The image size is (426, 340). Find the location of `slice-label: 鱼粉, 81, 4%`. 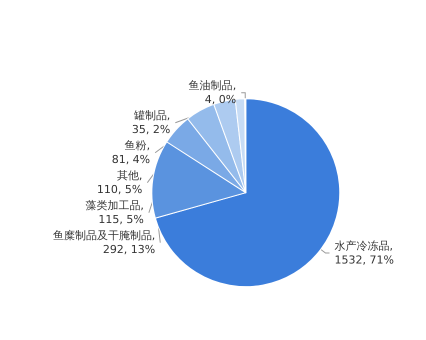

slice-label: 鱼粉, 81, 4% is located at coordinates (131, 152).